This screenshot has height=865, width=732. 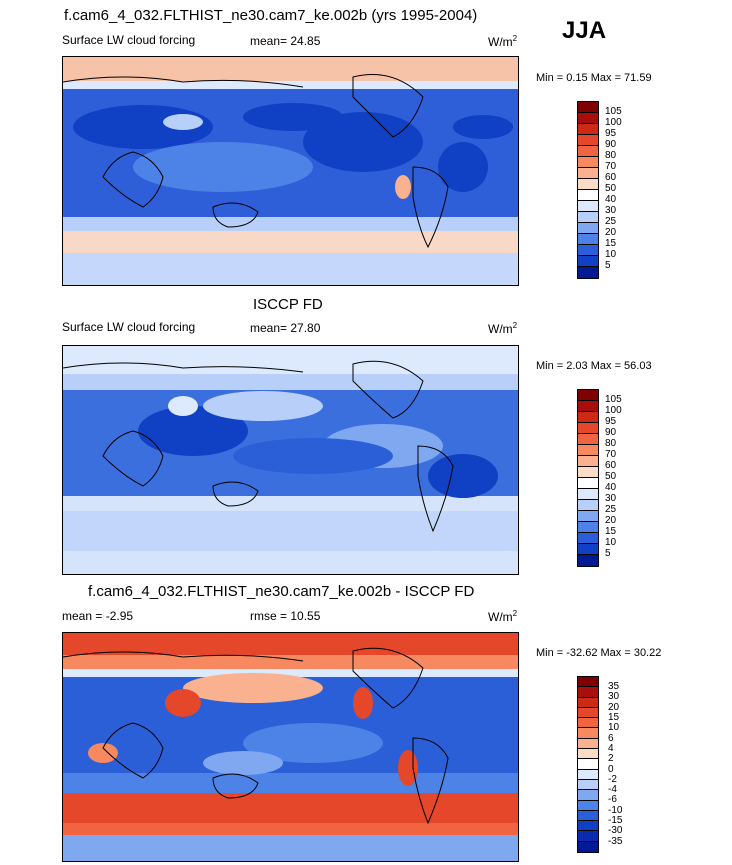 I want to click on panel3-minmax: Min = -32.62 Max = 30.22, so click(x=599, y=653).